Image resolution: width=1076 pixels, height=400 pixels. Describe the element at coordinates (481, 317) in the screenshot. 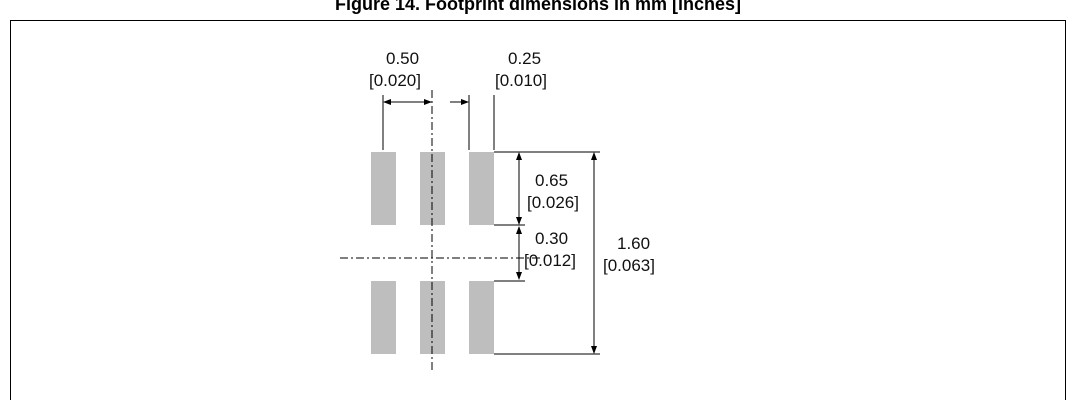

I see `pad-bottom-right` at that location.